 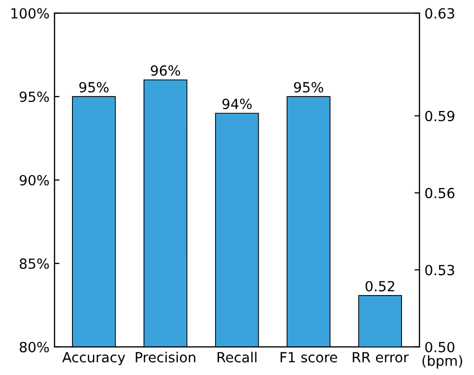 I want to click on y-tick-label: 90%, so click(x=34, y=180).